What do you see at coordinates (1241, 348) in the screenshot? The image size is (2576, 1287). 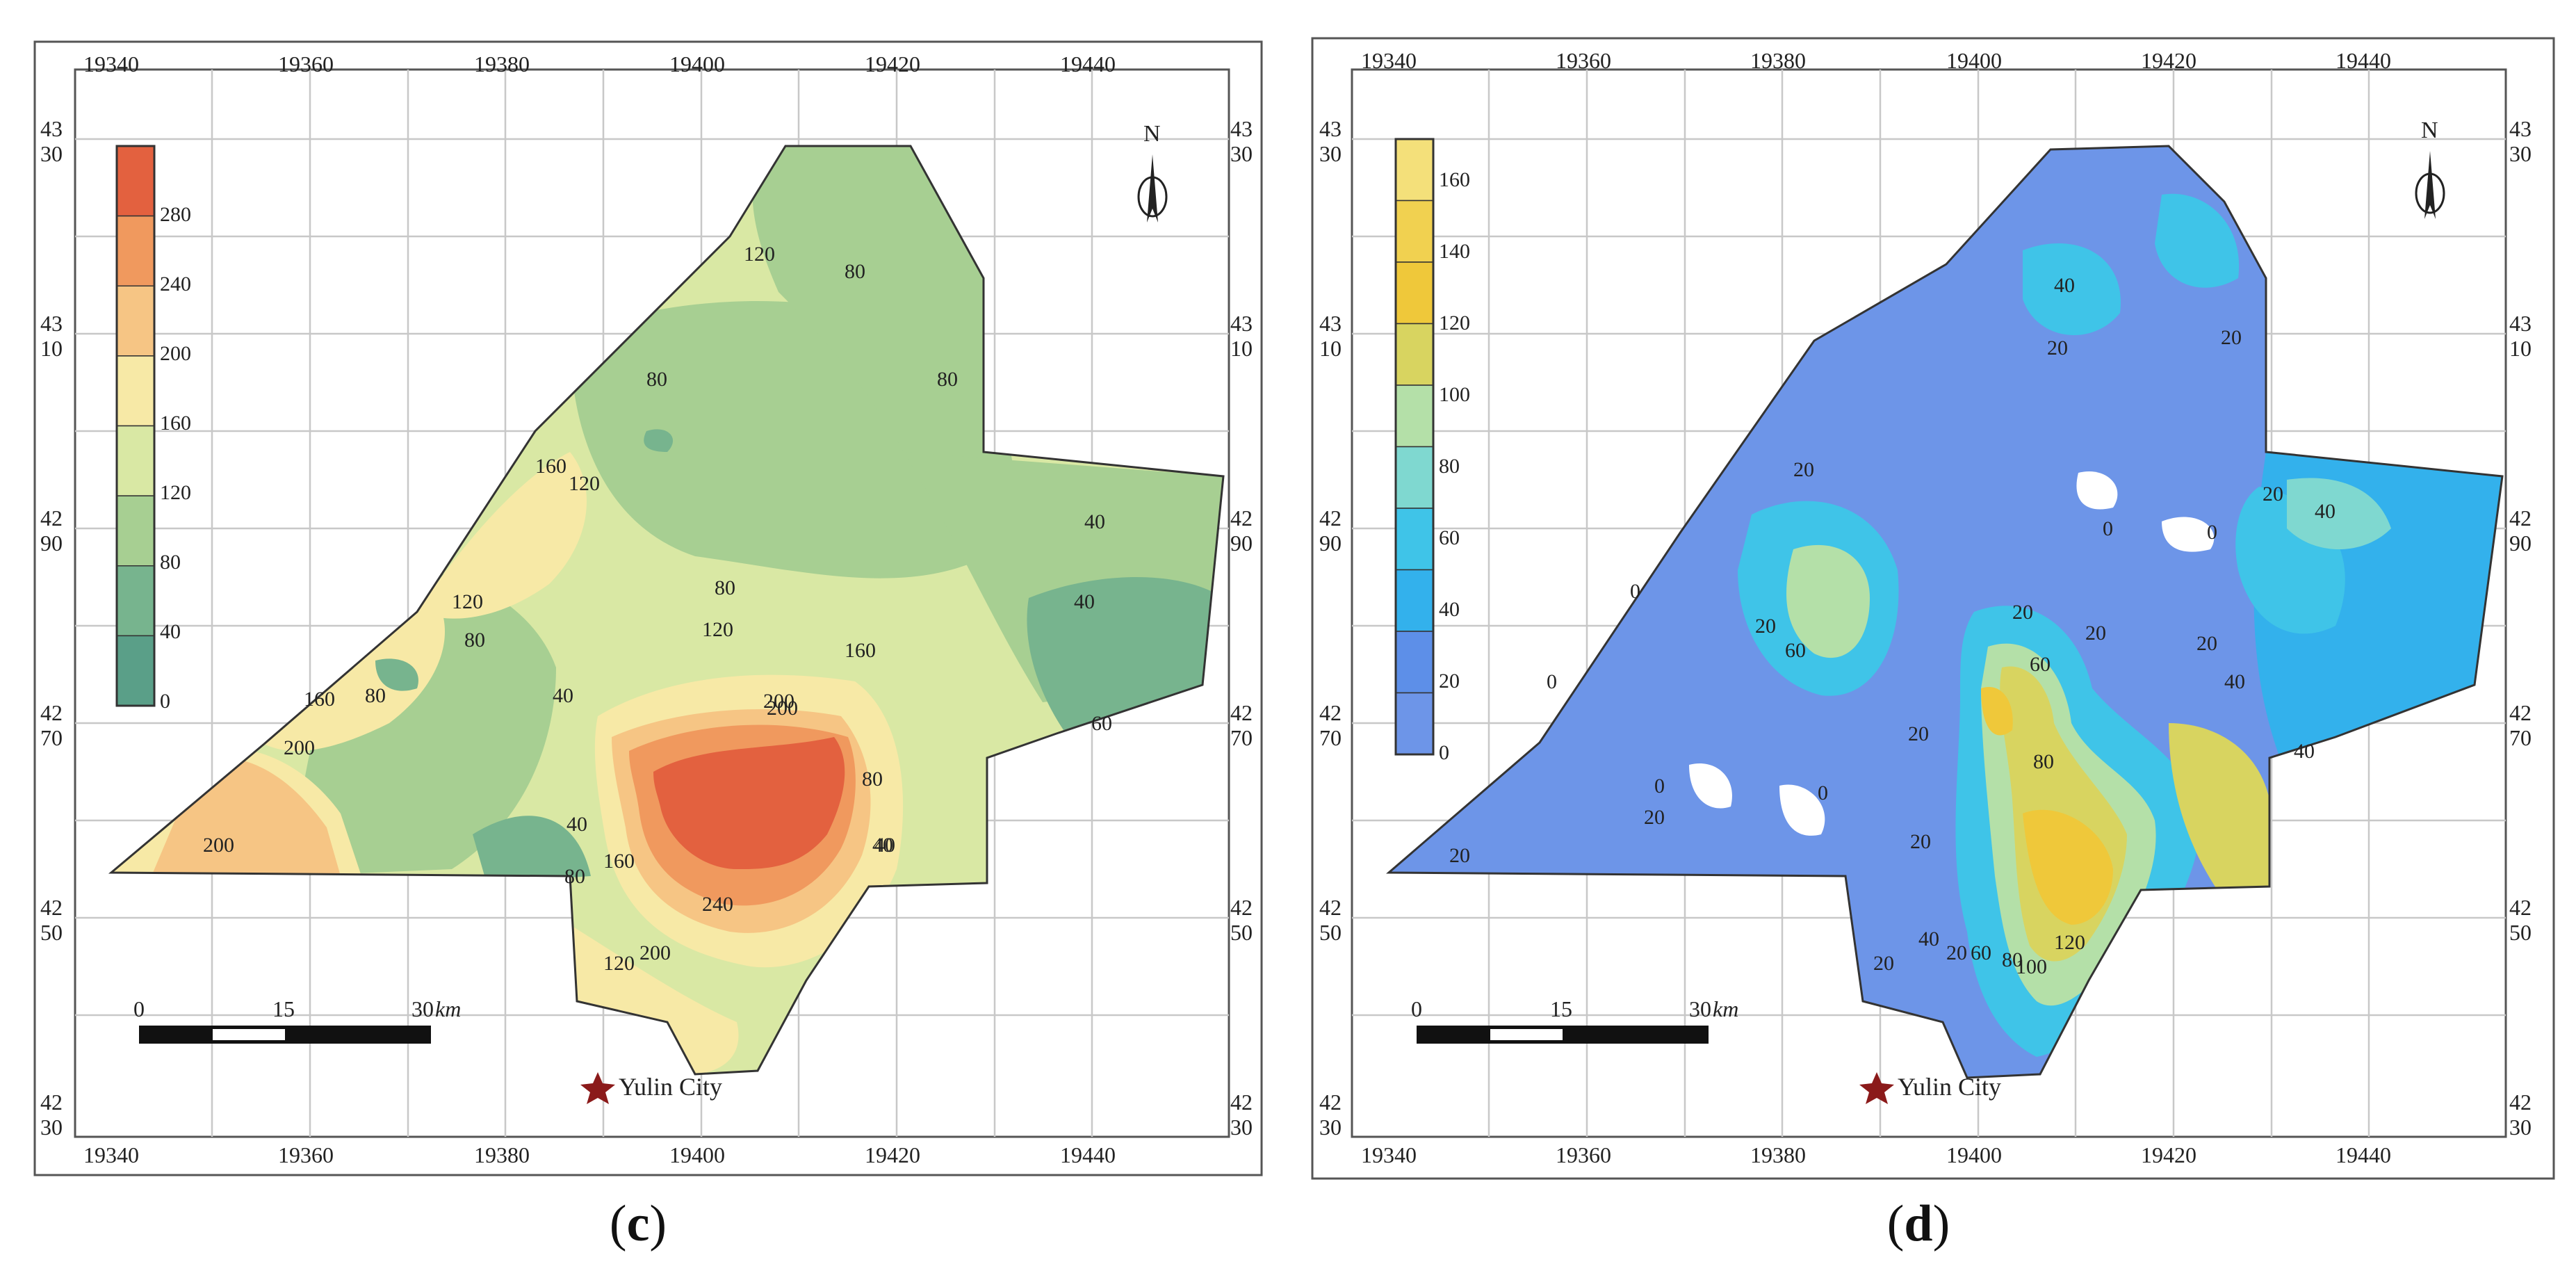 I see `y-tick-label: 10` at bounding box center [1241, 348].